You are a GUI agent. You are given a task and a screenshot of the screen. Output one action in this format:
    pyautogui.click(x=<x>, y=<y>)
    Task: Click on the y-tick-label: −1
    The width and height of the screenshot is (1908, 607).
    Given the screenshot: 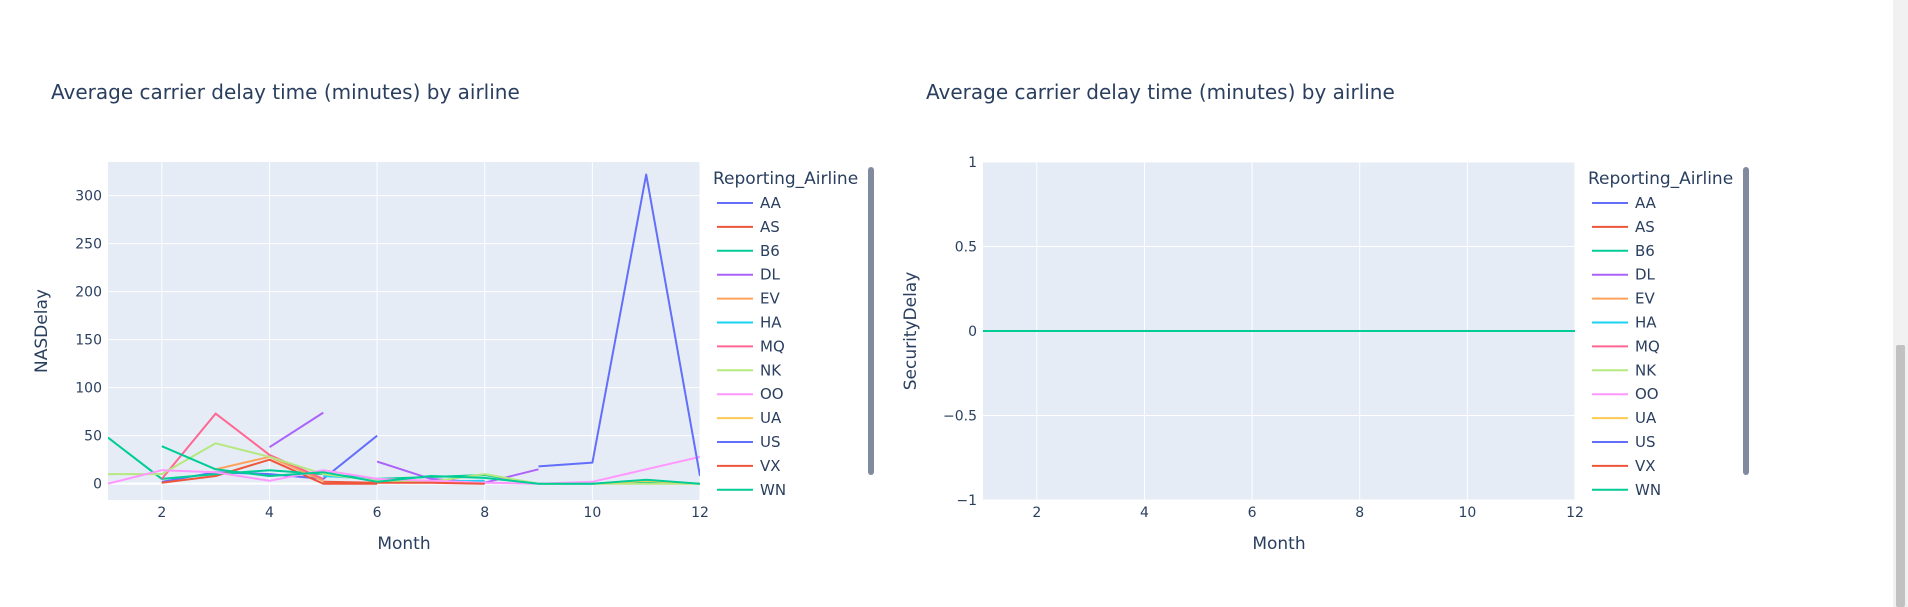 What is the action you would take?
    pyautogui.click(x=966, y=501)
    